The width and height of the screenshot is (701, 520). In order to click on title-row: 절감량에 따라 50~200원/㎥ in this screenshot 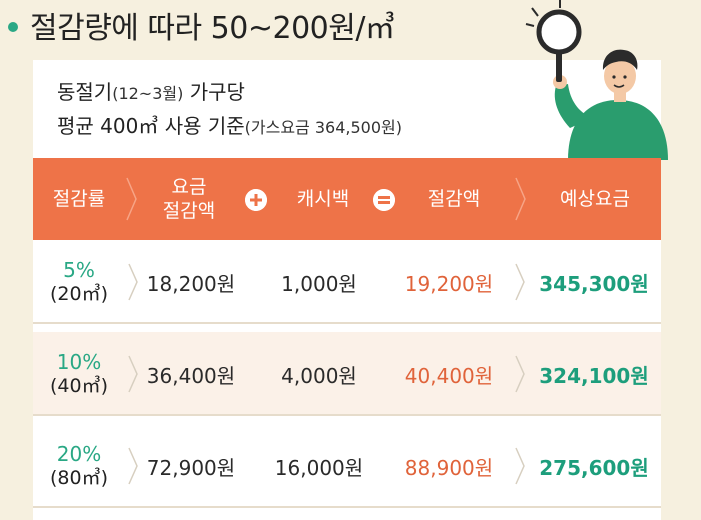, I will do `click(201, 25)`.